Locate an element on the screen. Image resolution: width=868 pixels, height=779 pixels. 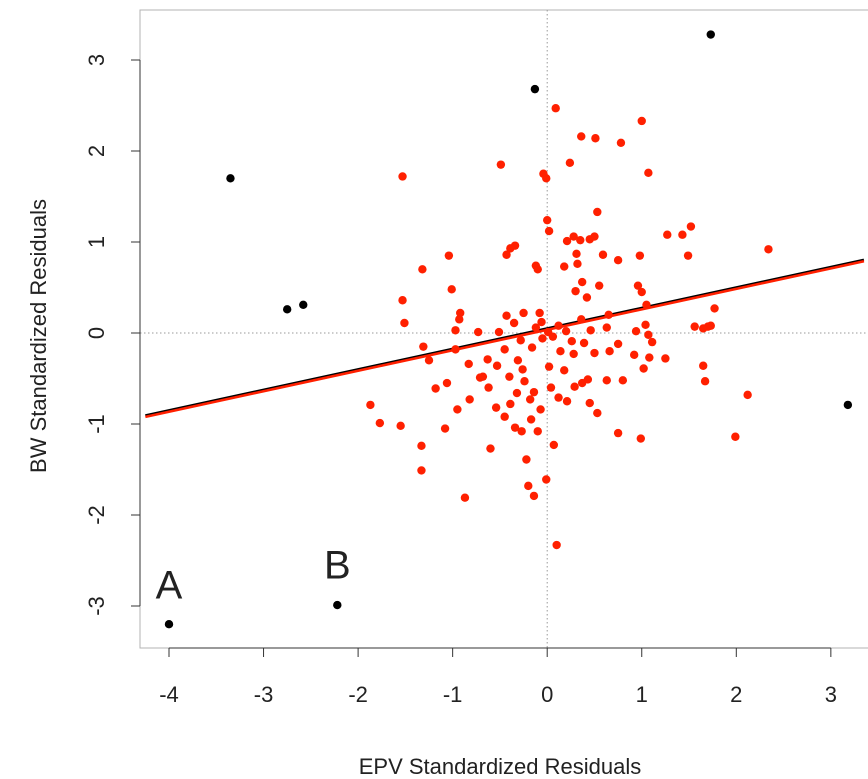
y-axis: -3 -2 -1 0 1 2 3 is located at coordinates (112, 335).